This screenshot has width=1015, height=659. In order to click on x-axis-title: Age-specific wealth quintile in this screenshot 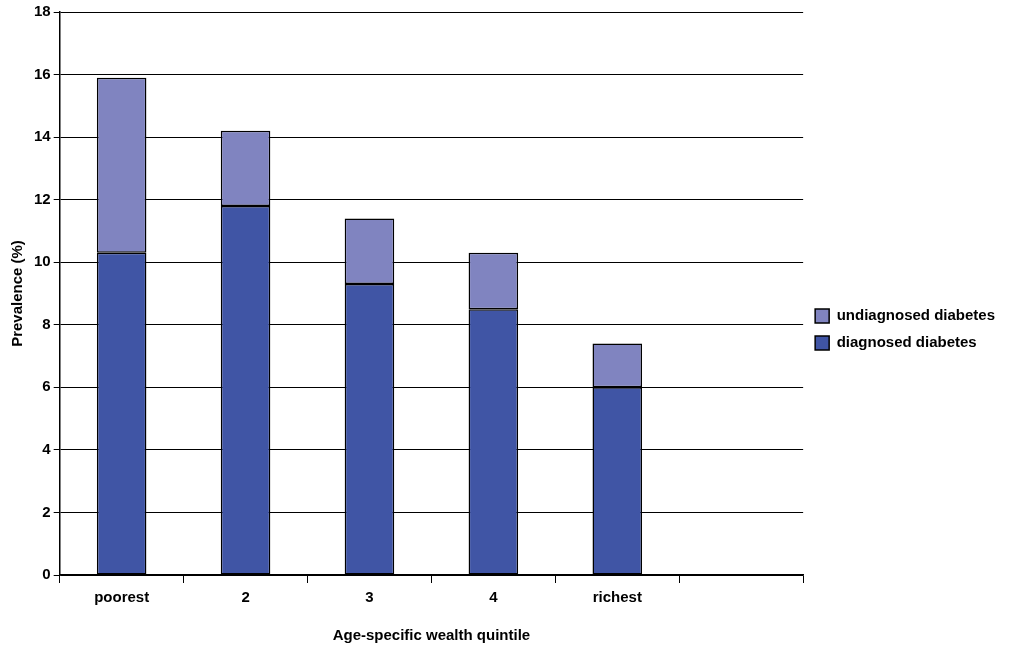, I will do `click(431, 635)`.